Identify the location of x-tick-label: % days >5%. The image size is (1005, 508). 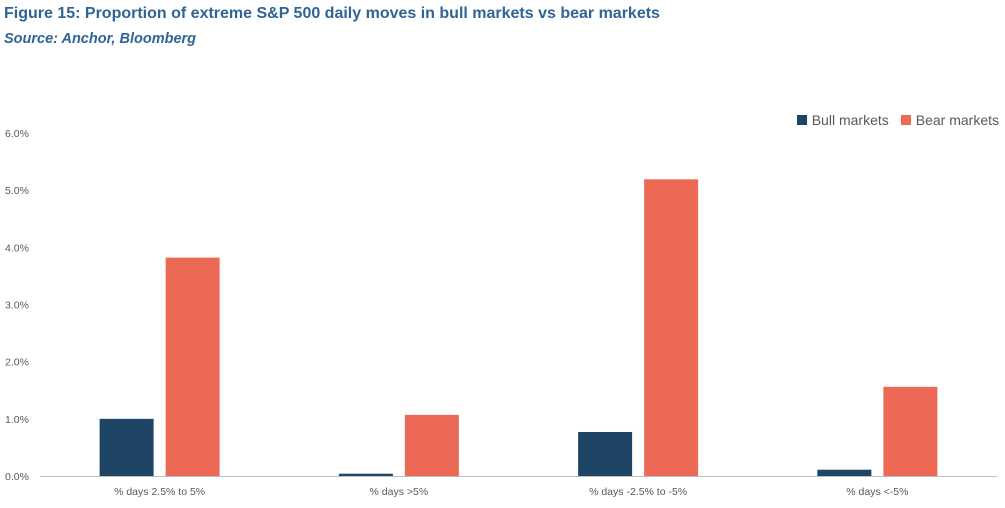
(399, 492).